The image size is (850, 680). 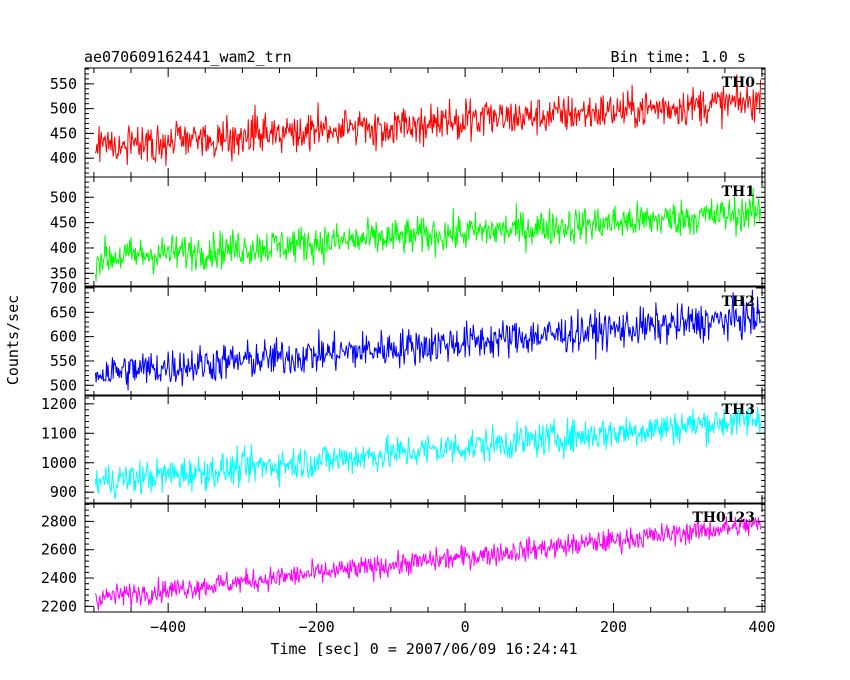 I want to click on x-tick-label: 400, so click(x=761, y=627).